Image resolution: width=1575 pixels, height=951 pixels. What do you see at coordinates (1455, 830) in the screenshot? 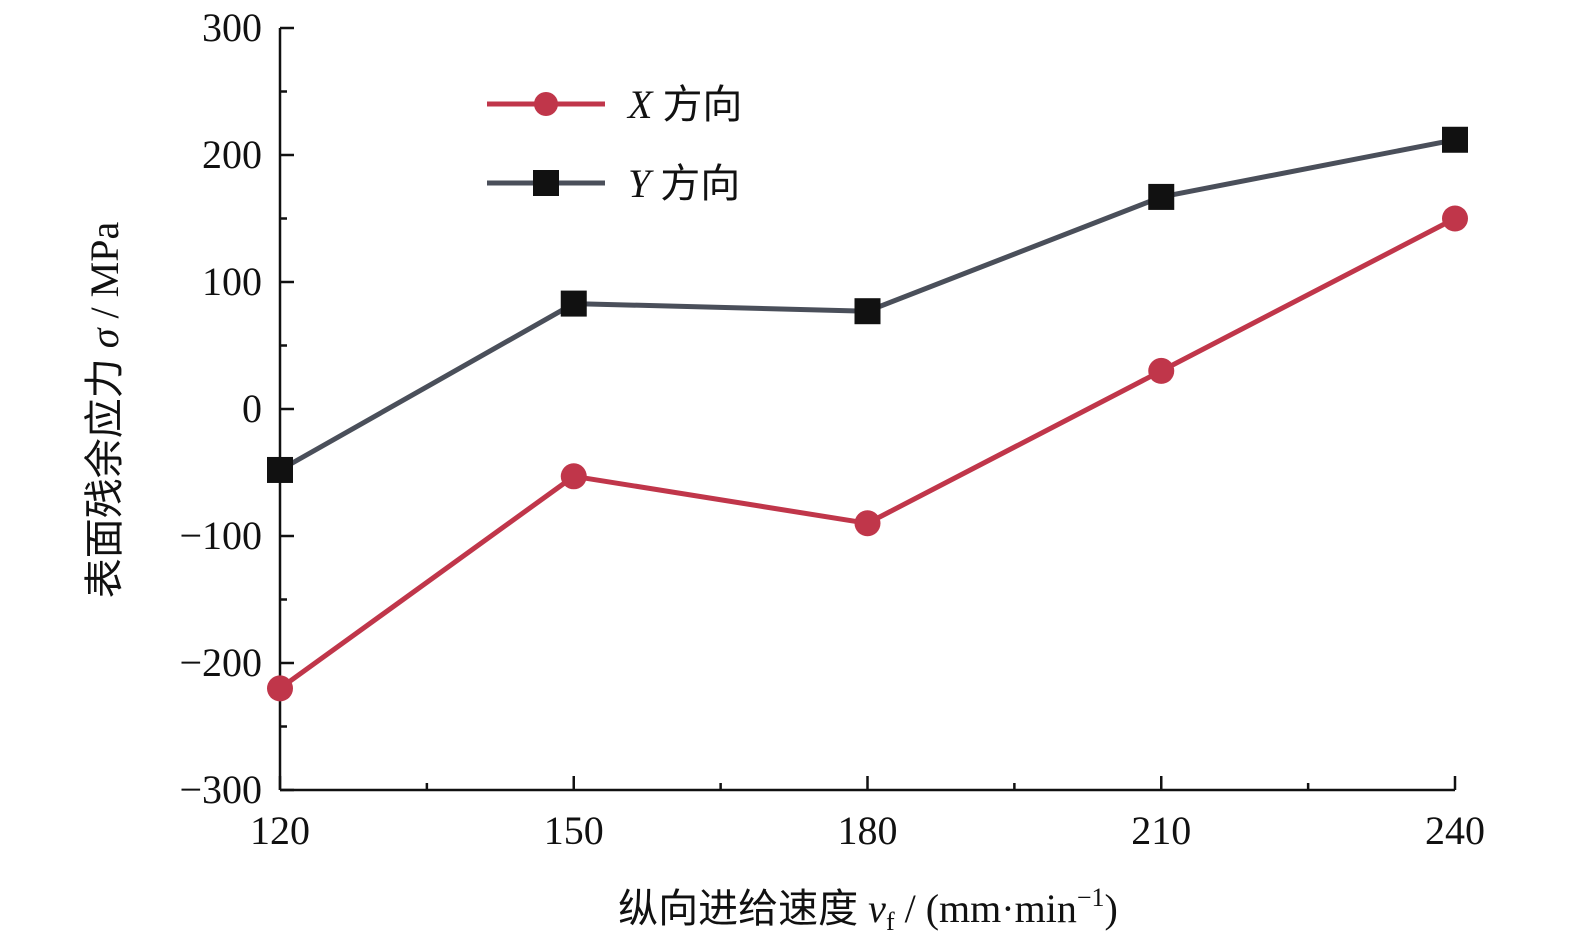
I see `x-tick-label: 240` at bounding box center [1455, 830].